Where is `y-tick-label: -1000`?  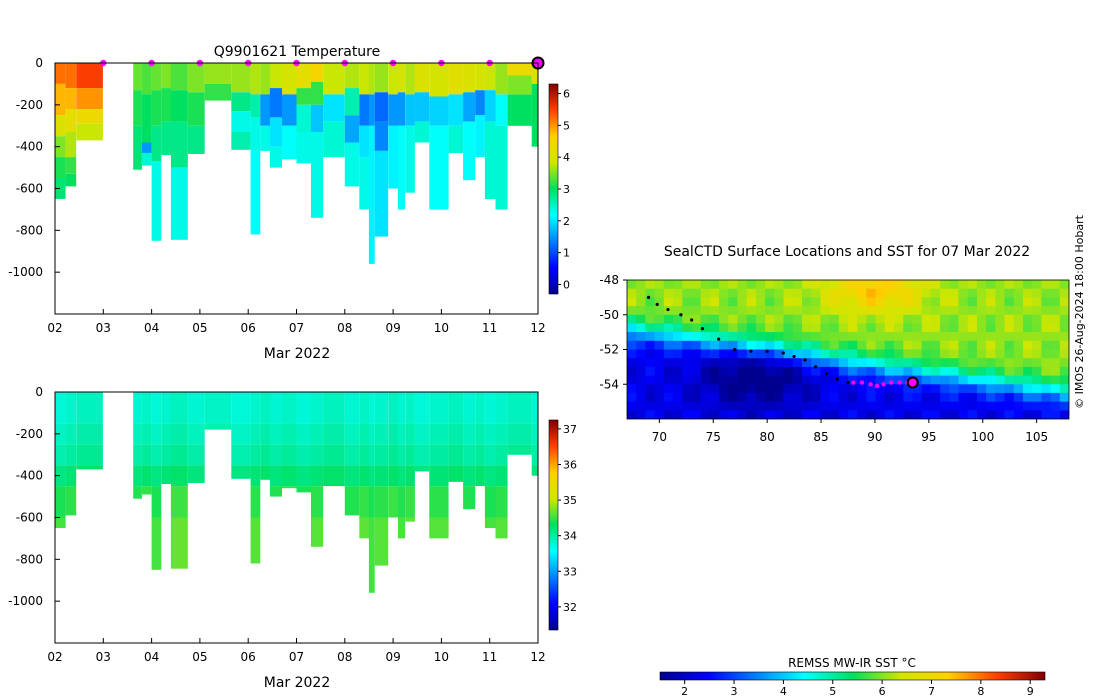 y-tick-label: -1000 is located at coordinates (25, 601).